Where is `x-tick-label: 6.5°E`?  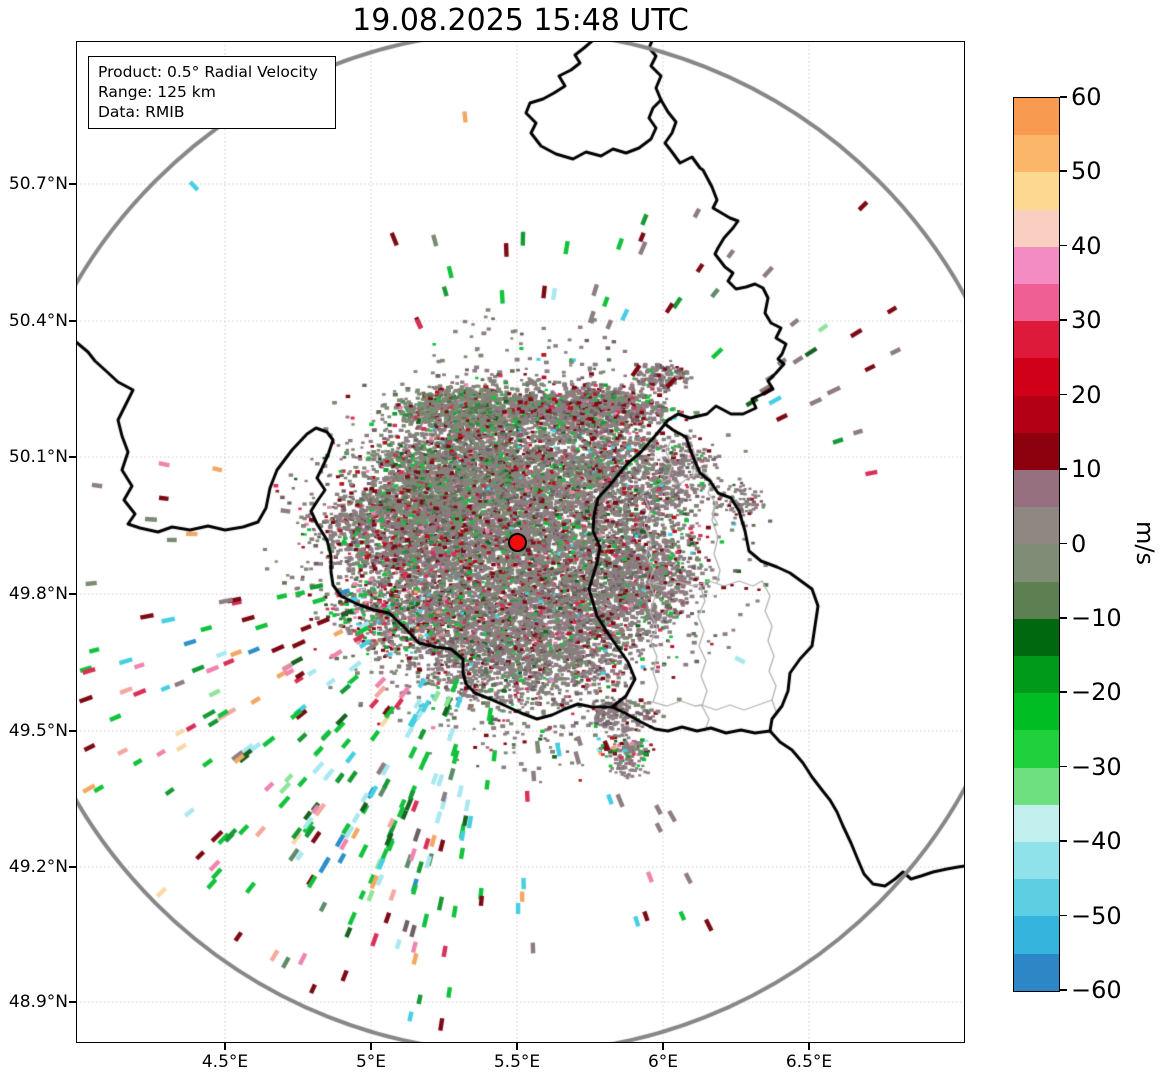
x-tick-label: 6.5°E is located at coordinates (809, 1062).